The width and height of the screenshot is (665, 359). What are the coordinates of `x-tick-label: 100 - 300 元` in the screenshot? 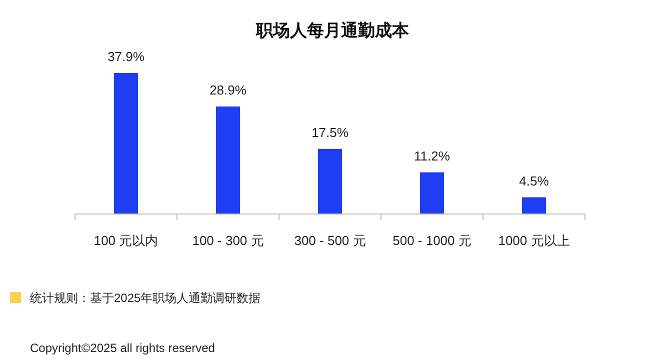 It's located at (228, 240).